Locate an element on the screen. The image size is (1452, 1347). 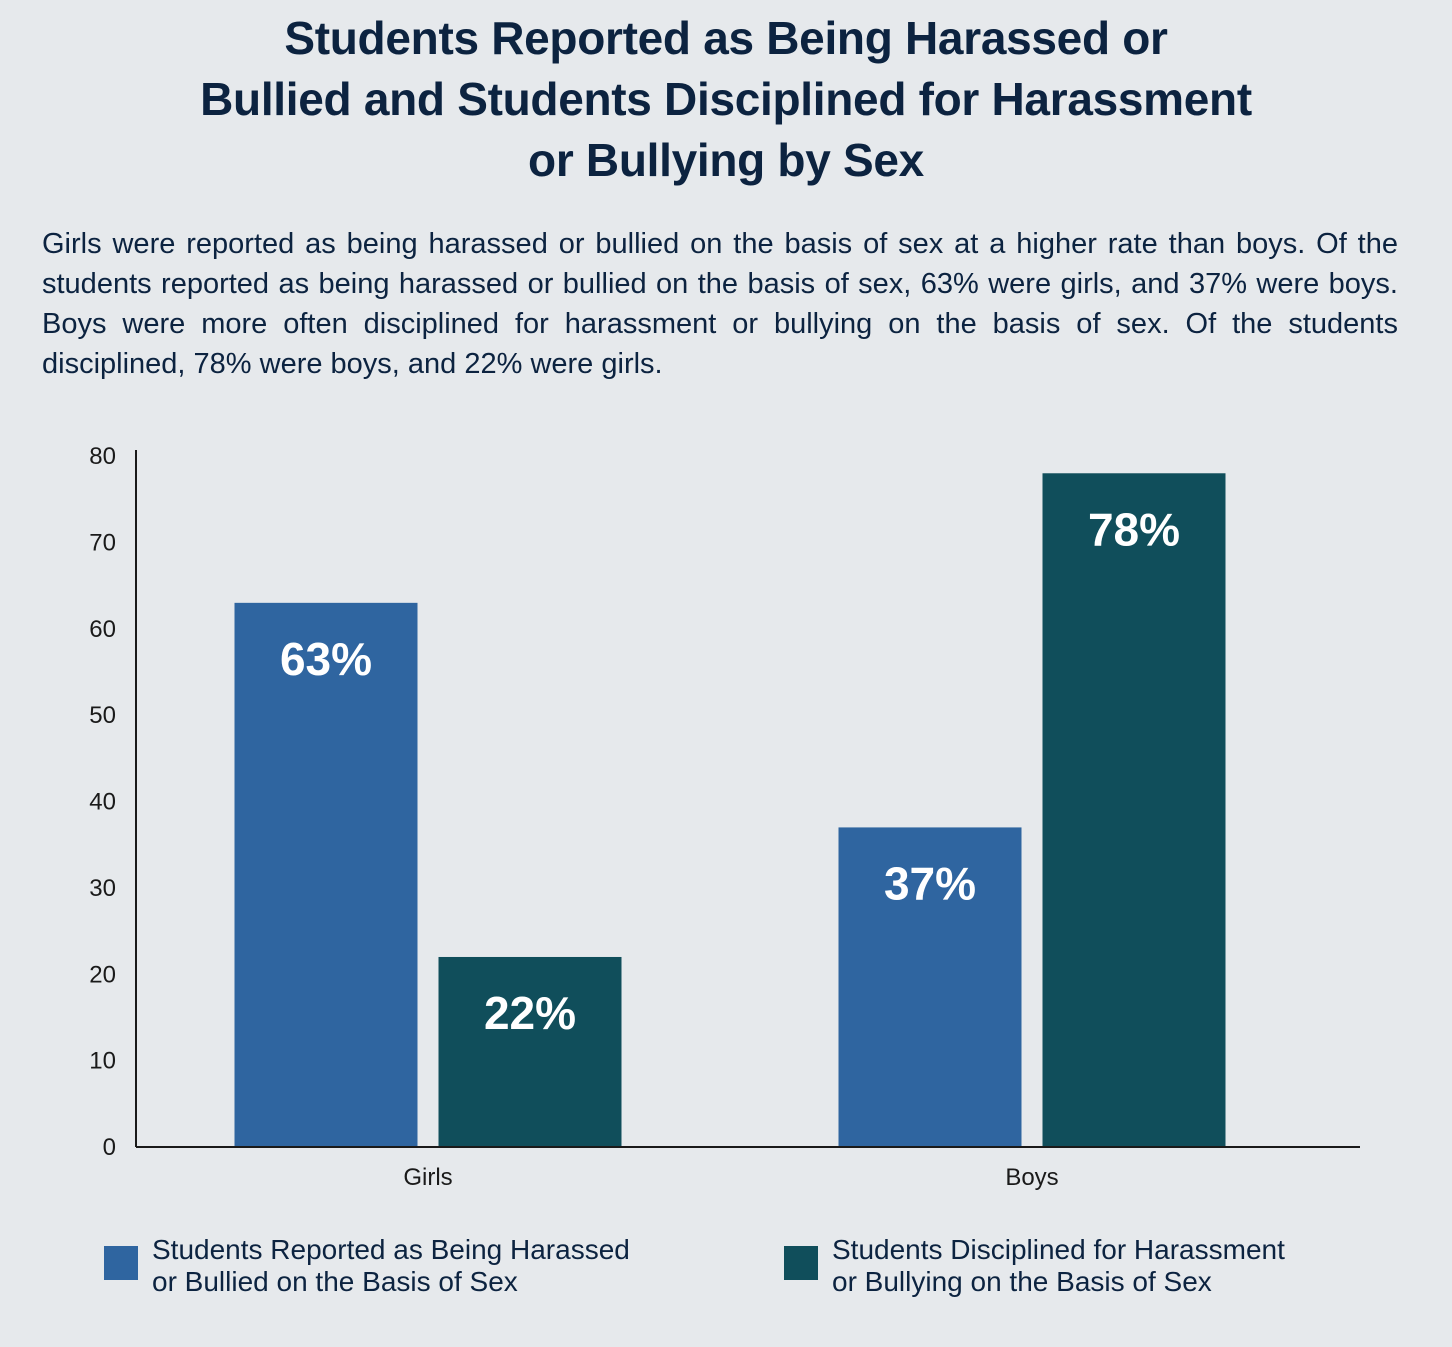
y-tick-label-30: 30 is located at coordinates (102, 888).